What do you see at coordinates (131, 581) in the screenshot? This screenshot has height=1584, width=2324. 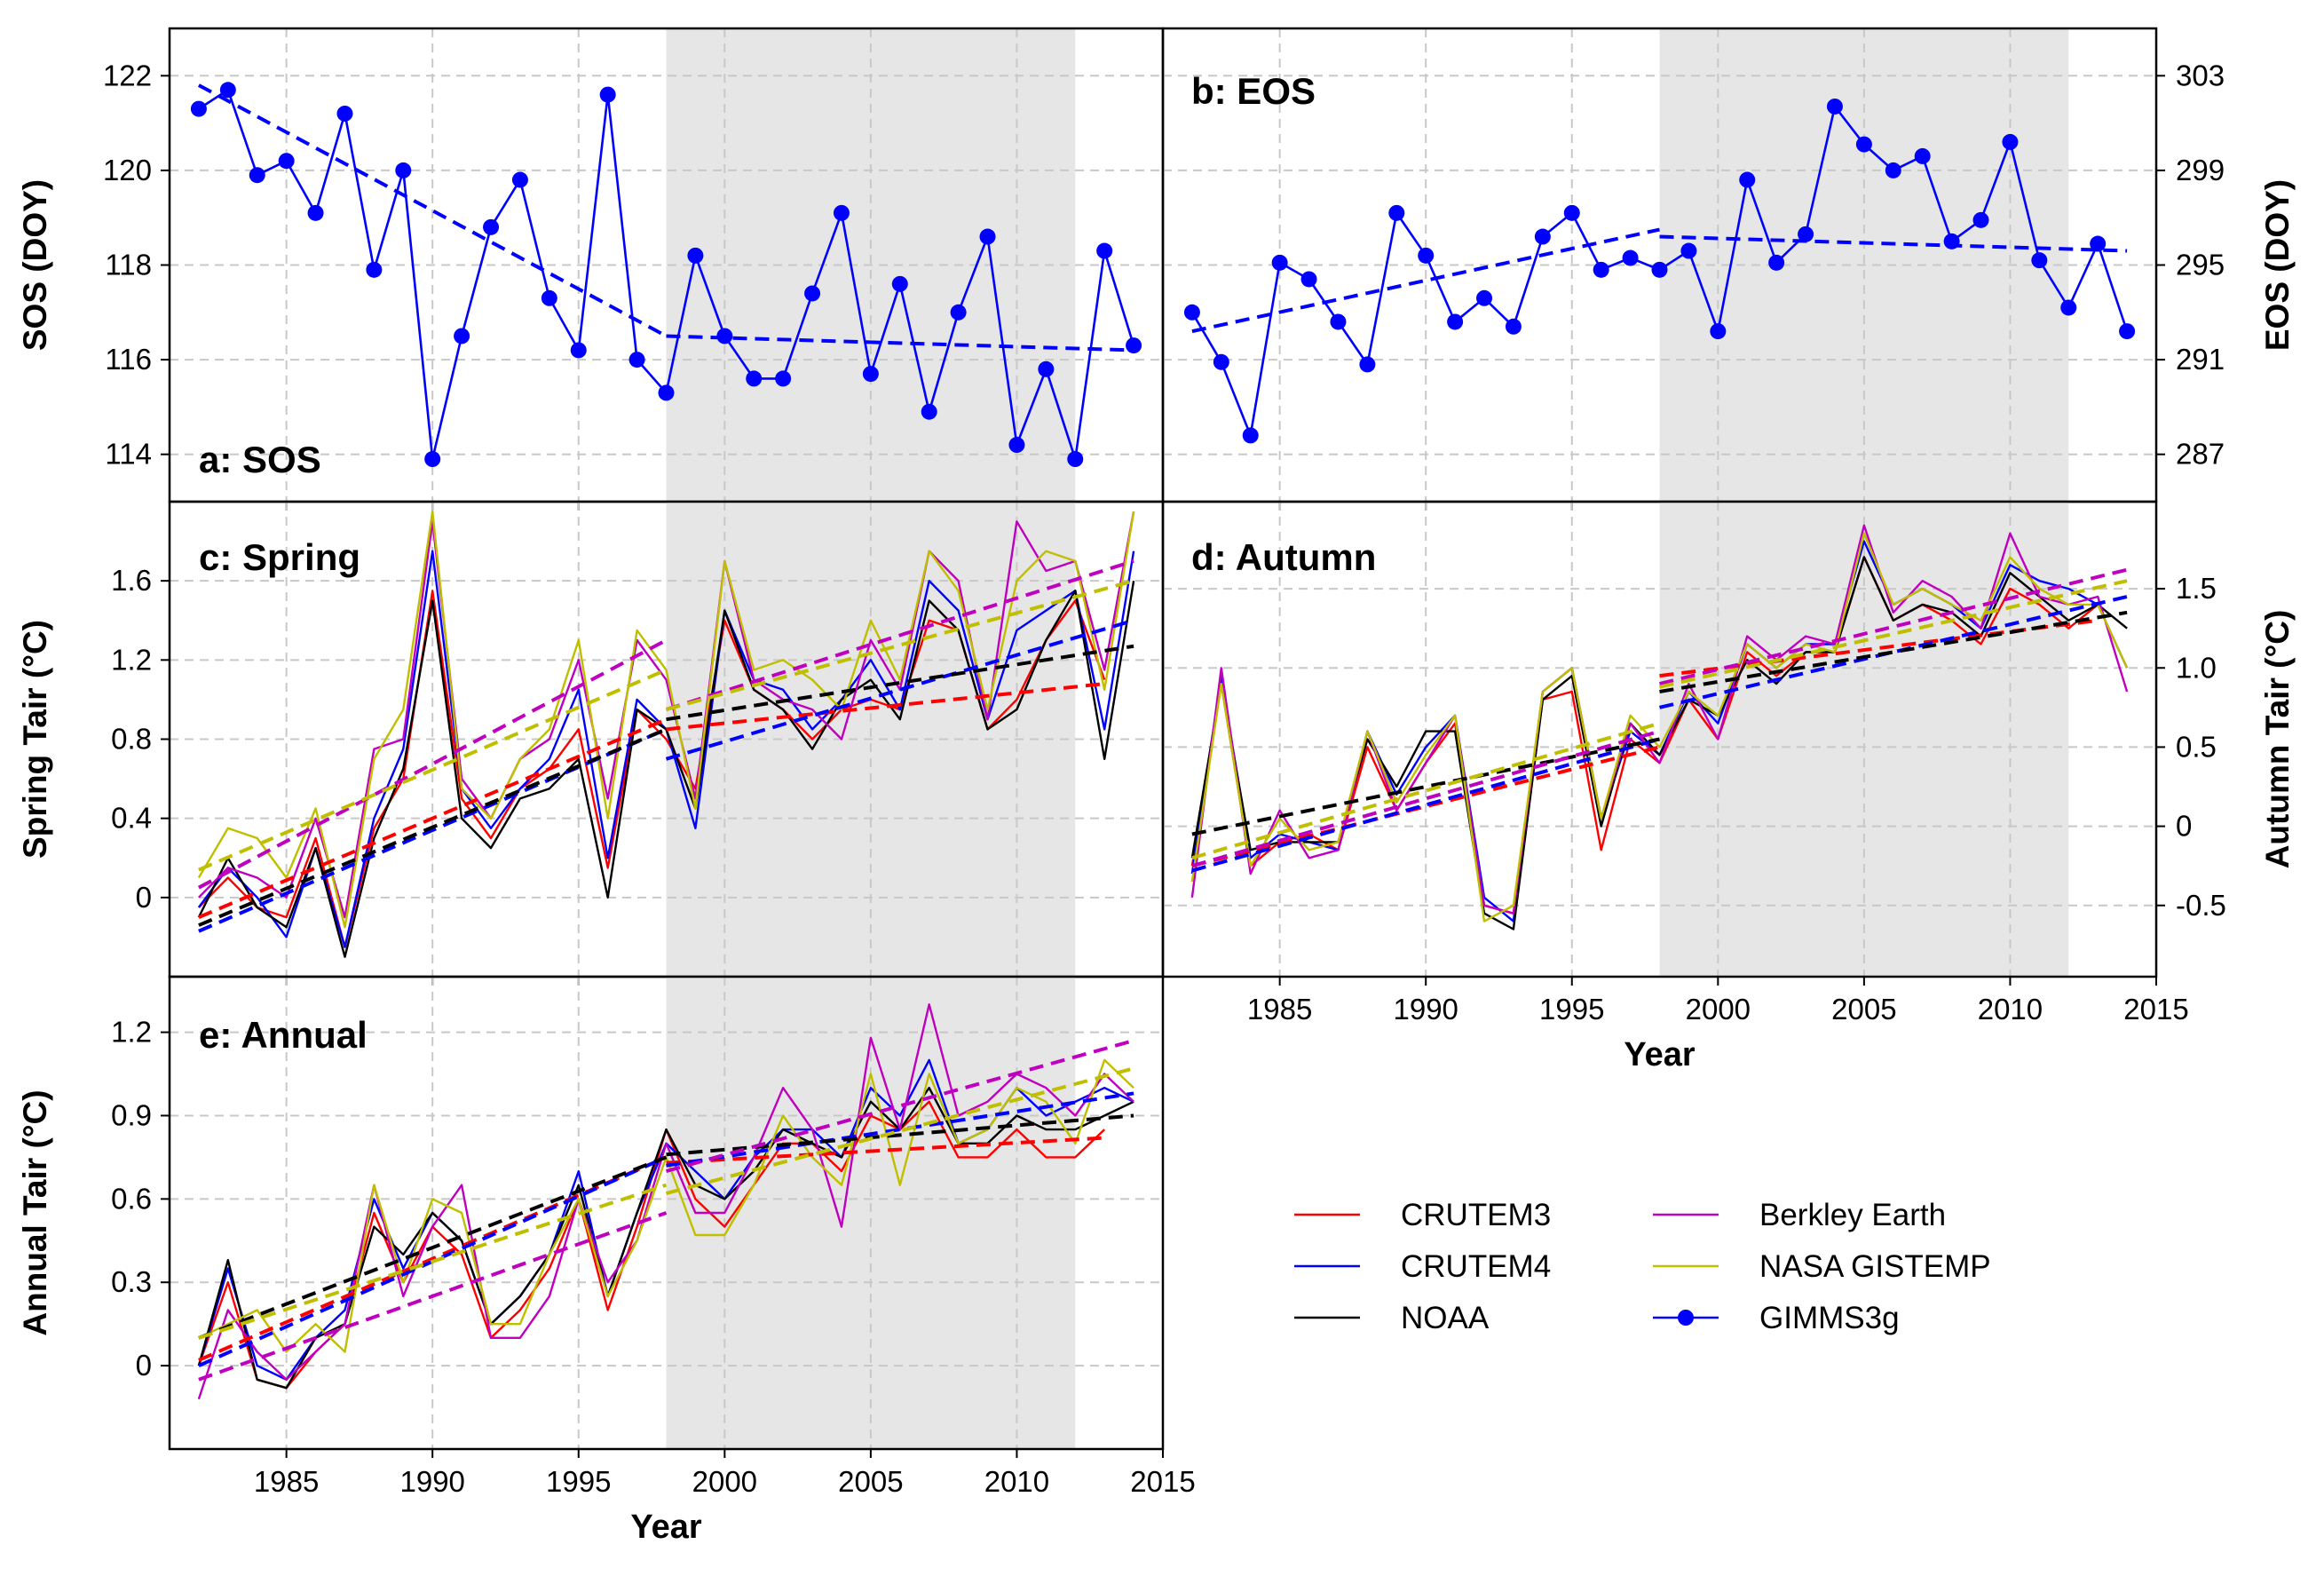 I see `y-tick-label: 1.6` at bounding box center [131, 581].